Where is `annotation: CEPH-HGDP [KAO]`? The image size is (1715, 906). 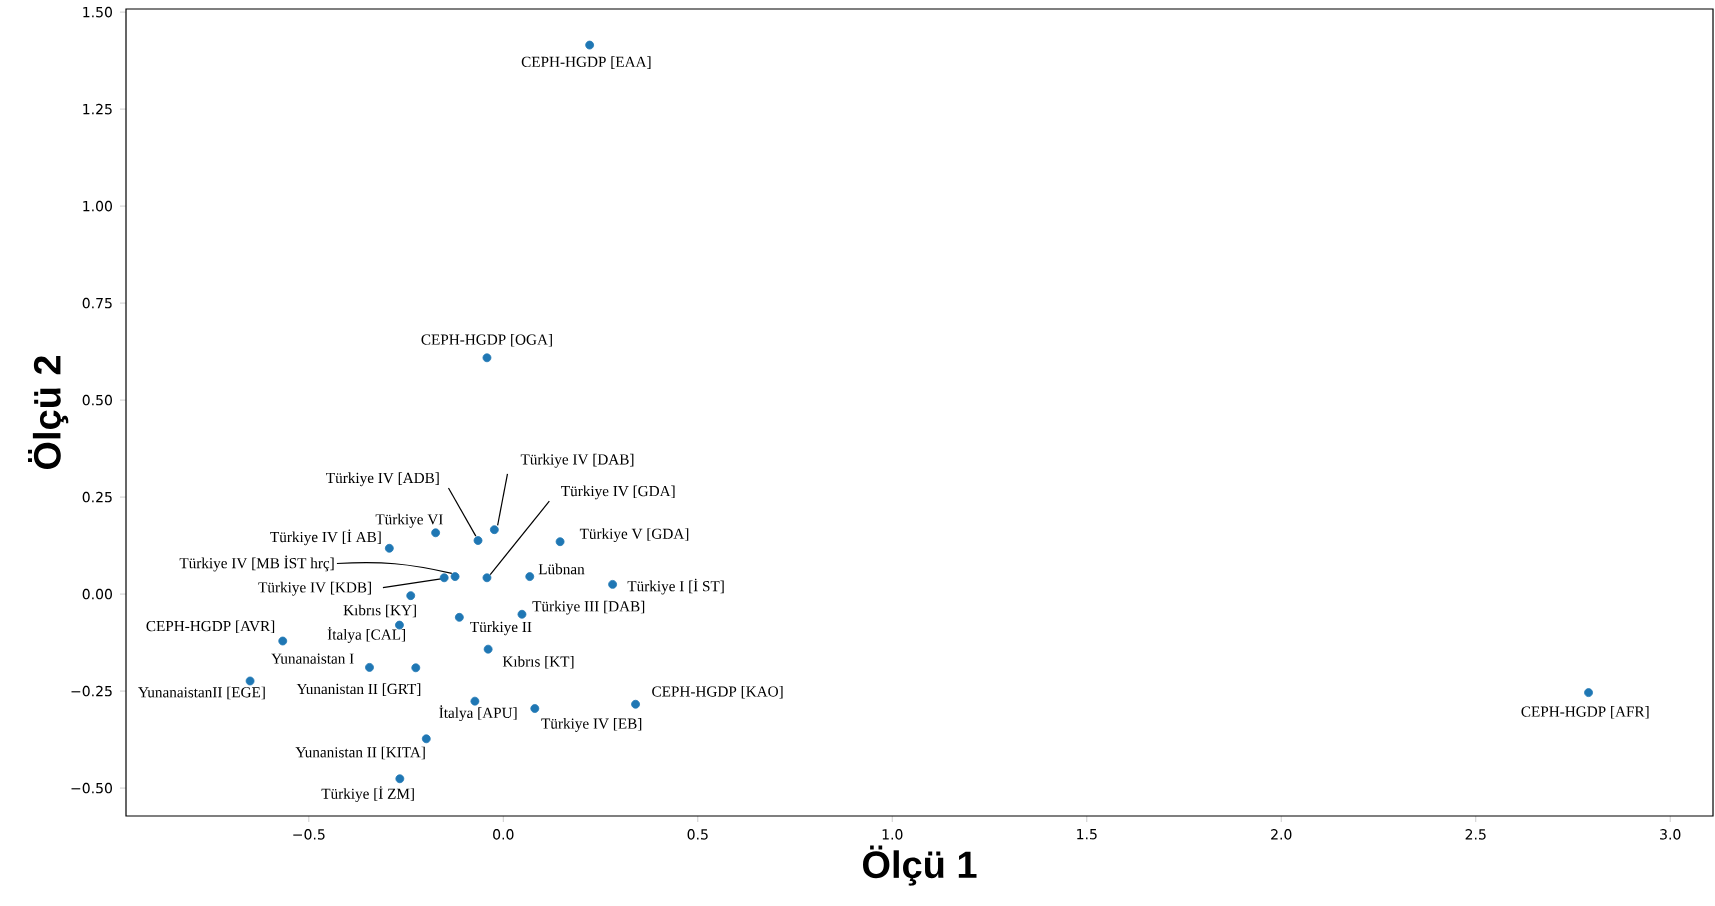 annotation: CEPH-HGDP [KAO] is located at coordinates (717, 692).